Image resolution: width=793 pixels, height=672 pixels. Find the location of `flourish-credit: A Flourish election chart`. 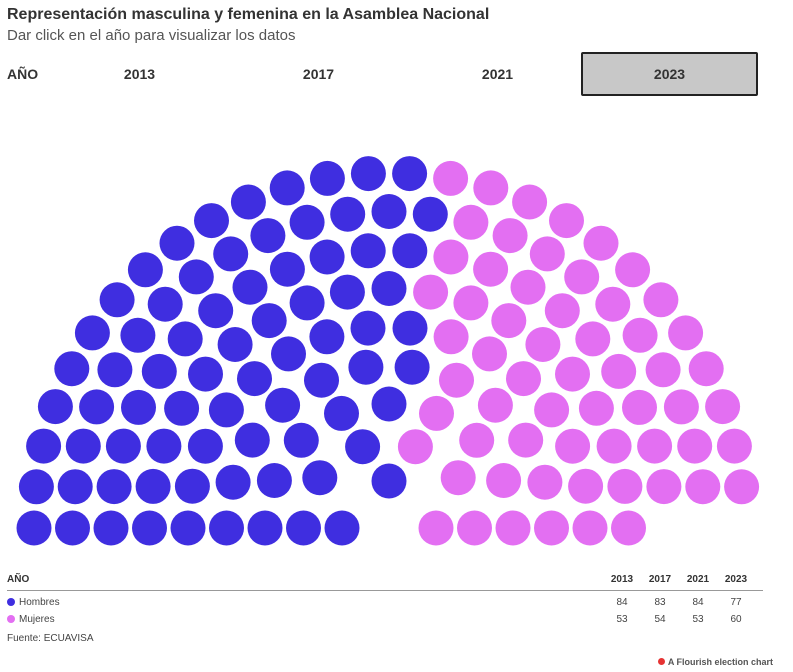

flourish-credit: A Flourish election chart is located at coordinates (715, 662).